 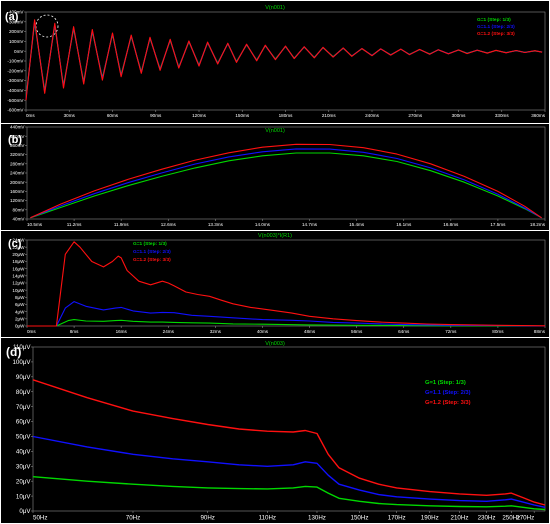 I want to click on y-tick-label: 120mV, so click(x=17, y=200).